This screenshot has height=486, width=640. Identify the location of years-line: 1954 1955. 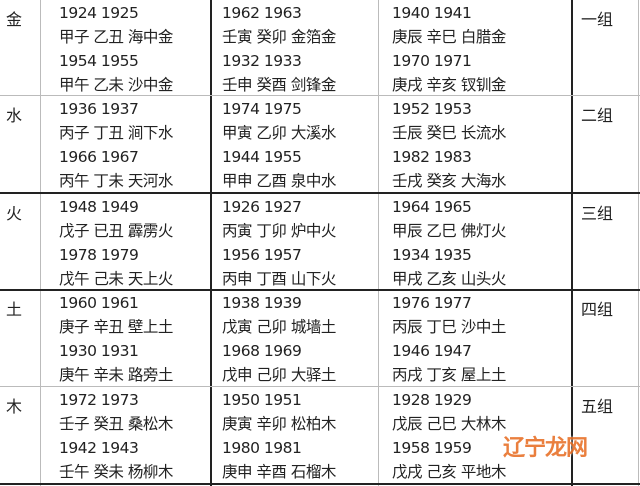
(99, 61).